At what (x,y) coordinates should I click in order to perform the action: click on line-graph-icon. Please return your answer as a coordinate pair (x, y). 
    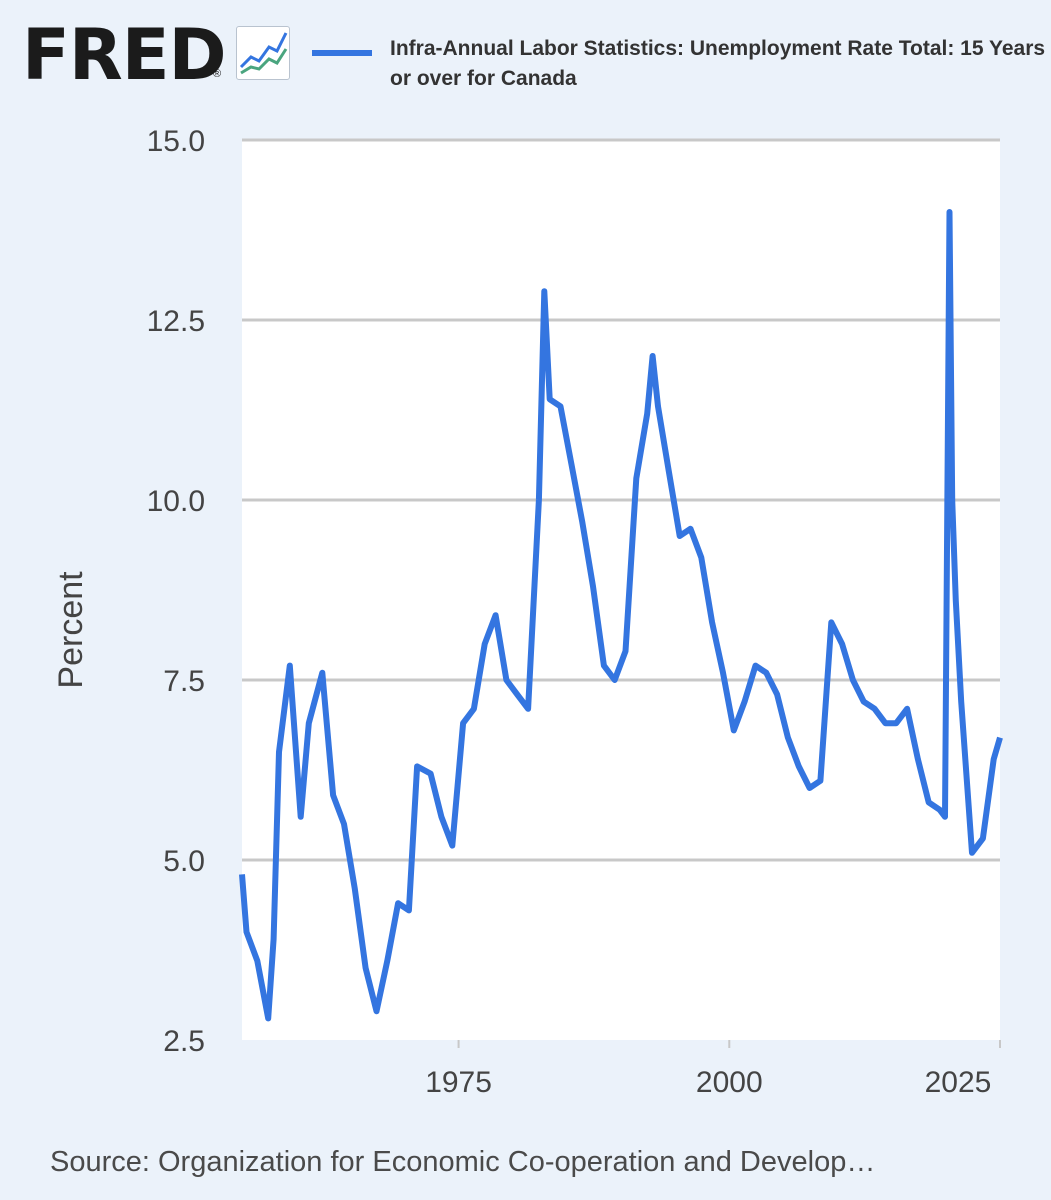
    Looking at the image, I should click on (263, 53).